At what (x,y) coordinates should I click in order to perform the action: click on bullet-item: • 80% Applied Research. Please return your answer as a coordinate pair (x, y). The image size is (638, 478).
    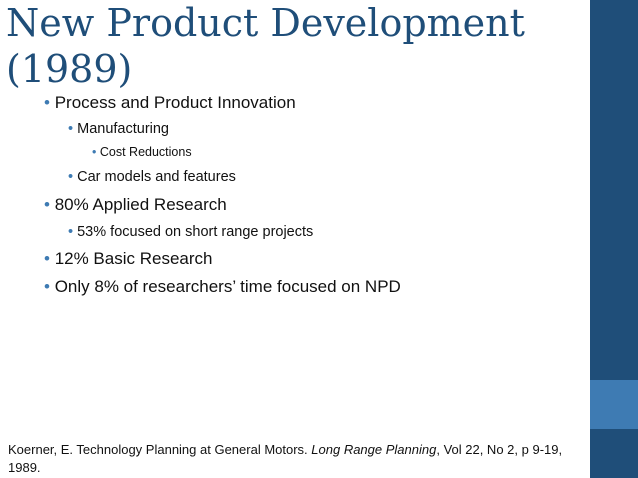
    Looking at the image, I should click on (135, 205).